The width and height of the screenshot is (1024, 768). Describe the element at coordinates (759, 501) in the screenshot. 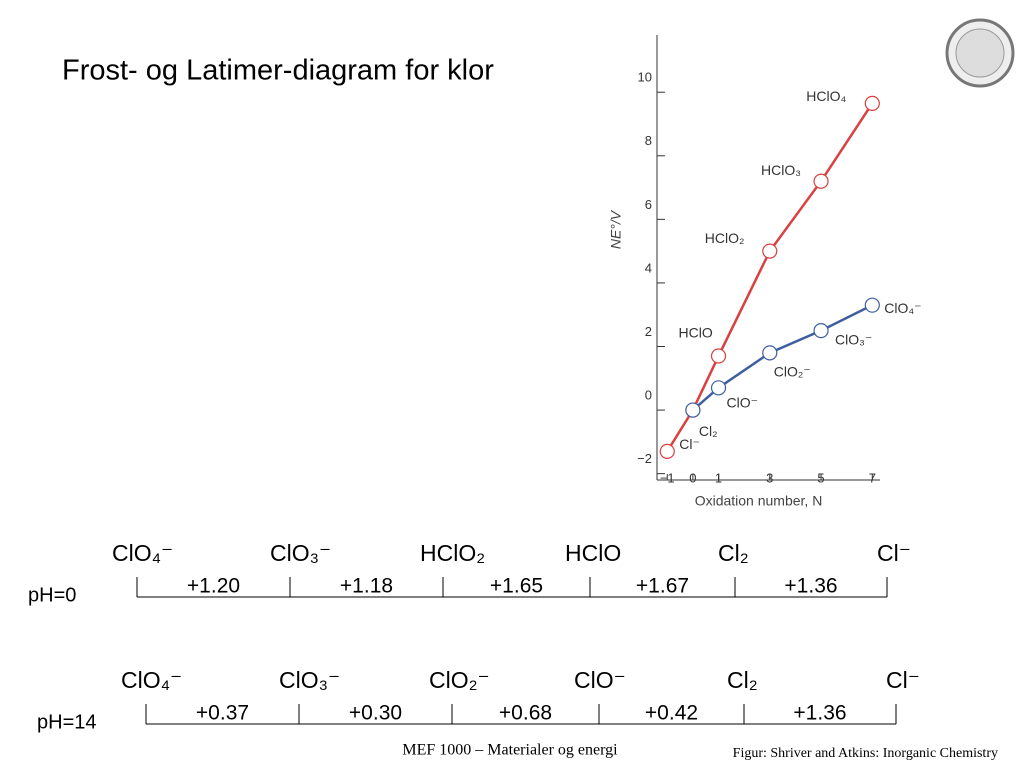

I see `x-axis-label: Oxidation number, N` at that location.